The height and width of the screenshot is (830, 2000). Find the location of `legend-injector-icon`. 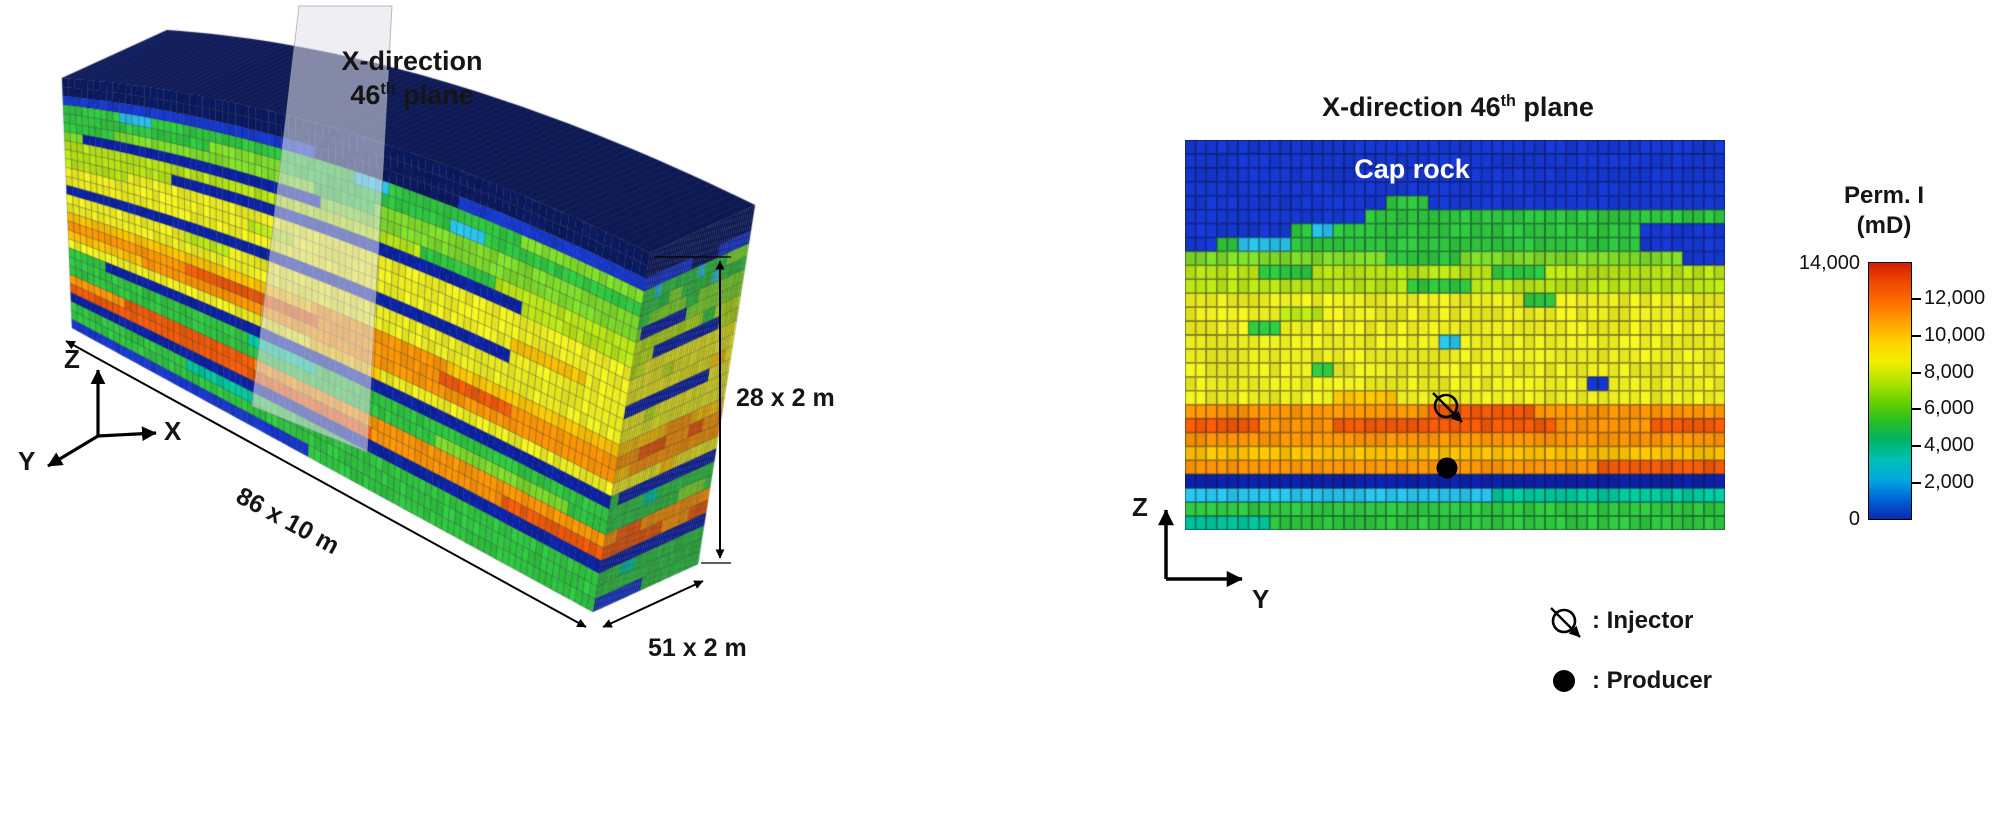

legend-injector-icon is located at coordinates (1565, 622).